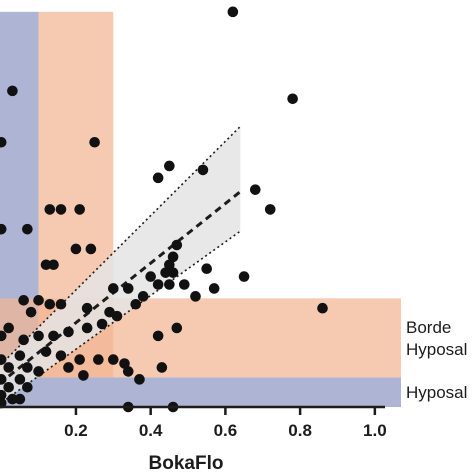 The height and width of the screenshot is (474, 474). I want to click on x-axis-label: BokaFlo, so click(186, 463).